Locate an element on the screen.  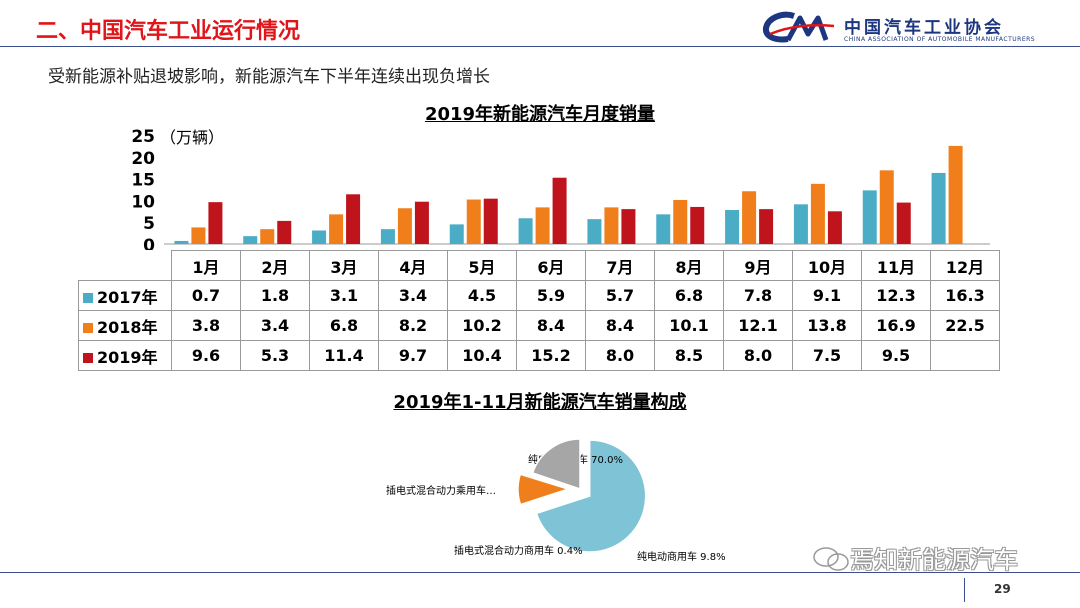
bar-2019年-9月 is located at coordinates (766, 226).